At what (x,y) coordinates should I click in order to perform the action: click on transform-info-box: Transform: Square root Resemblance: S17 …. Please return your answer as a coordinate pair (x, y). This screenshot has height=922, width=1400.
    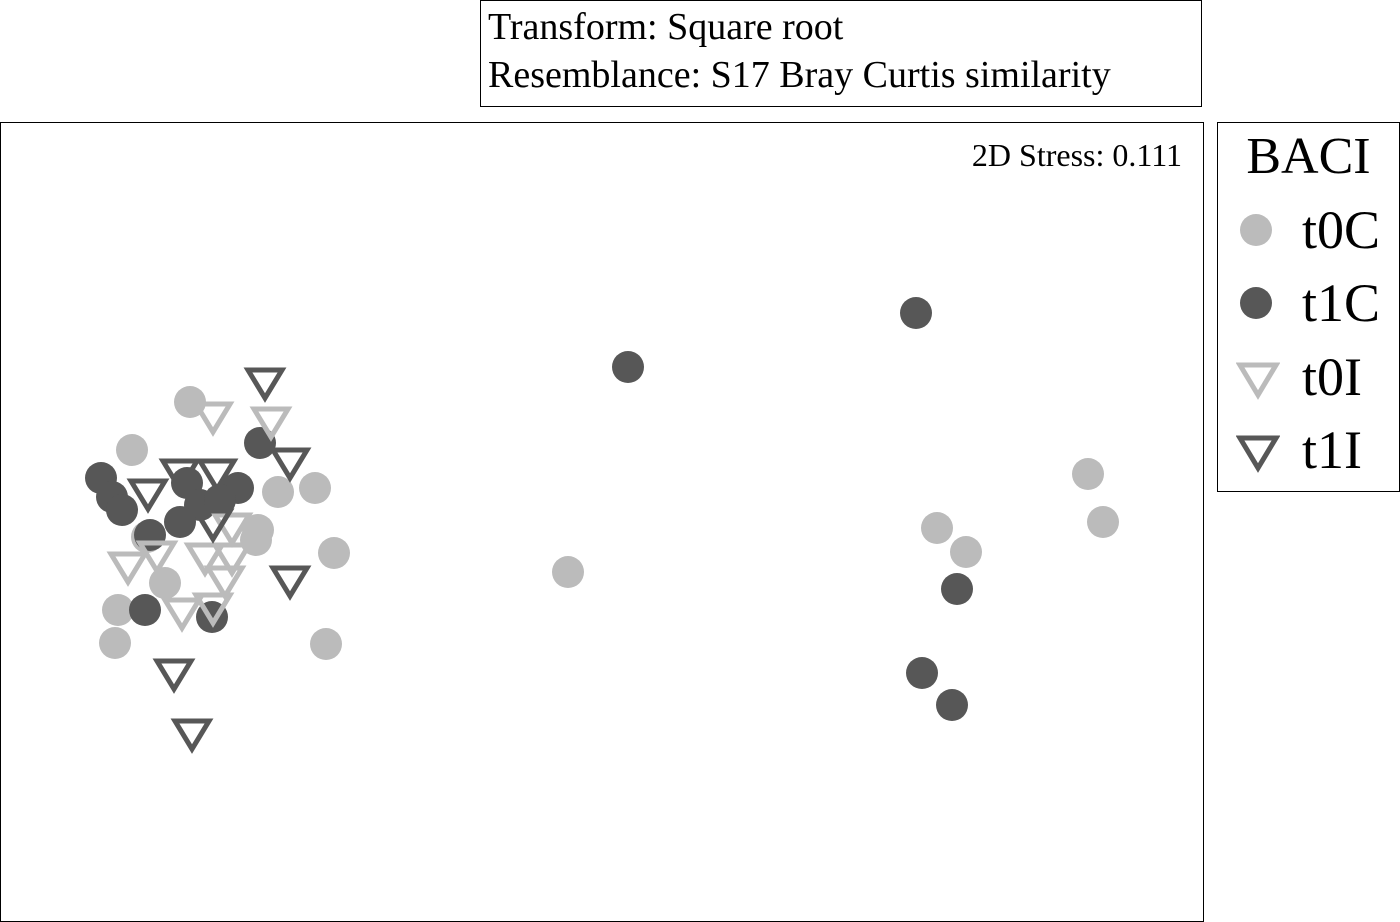
    Looking at the image, I should click on (841, 53).